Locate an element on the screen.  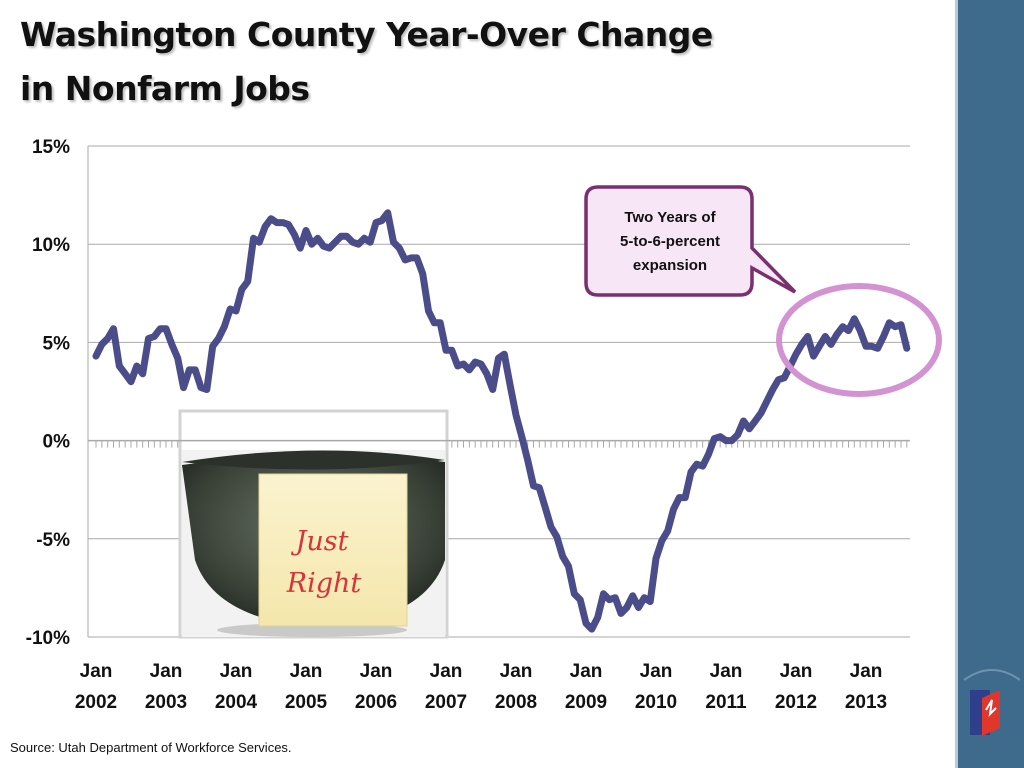
sticky-note-line-2: Right is located at coordinates (324, 583).